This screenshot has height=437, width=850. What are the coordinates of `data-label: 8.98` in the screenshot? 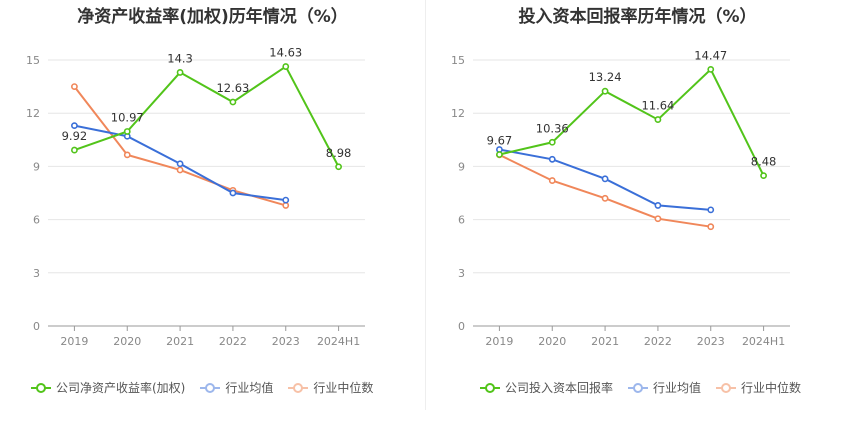 It's located at (339, 153).